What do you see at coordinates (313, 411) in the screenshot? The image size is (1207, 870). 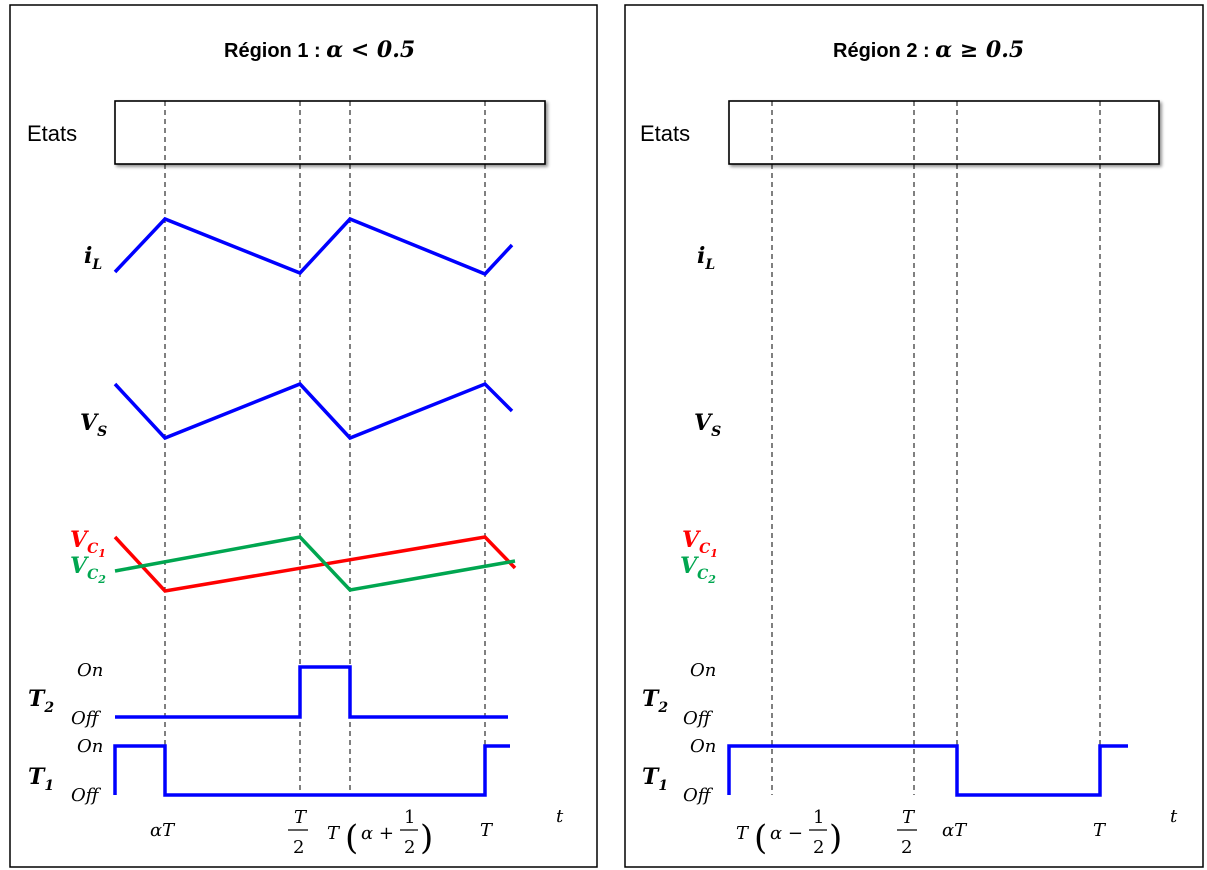 I see `VS-waveform` at bounding box center [313, 411].